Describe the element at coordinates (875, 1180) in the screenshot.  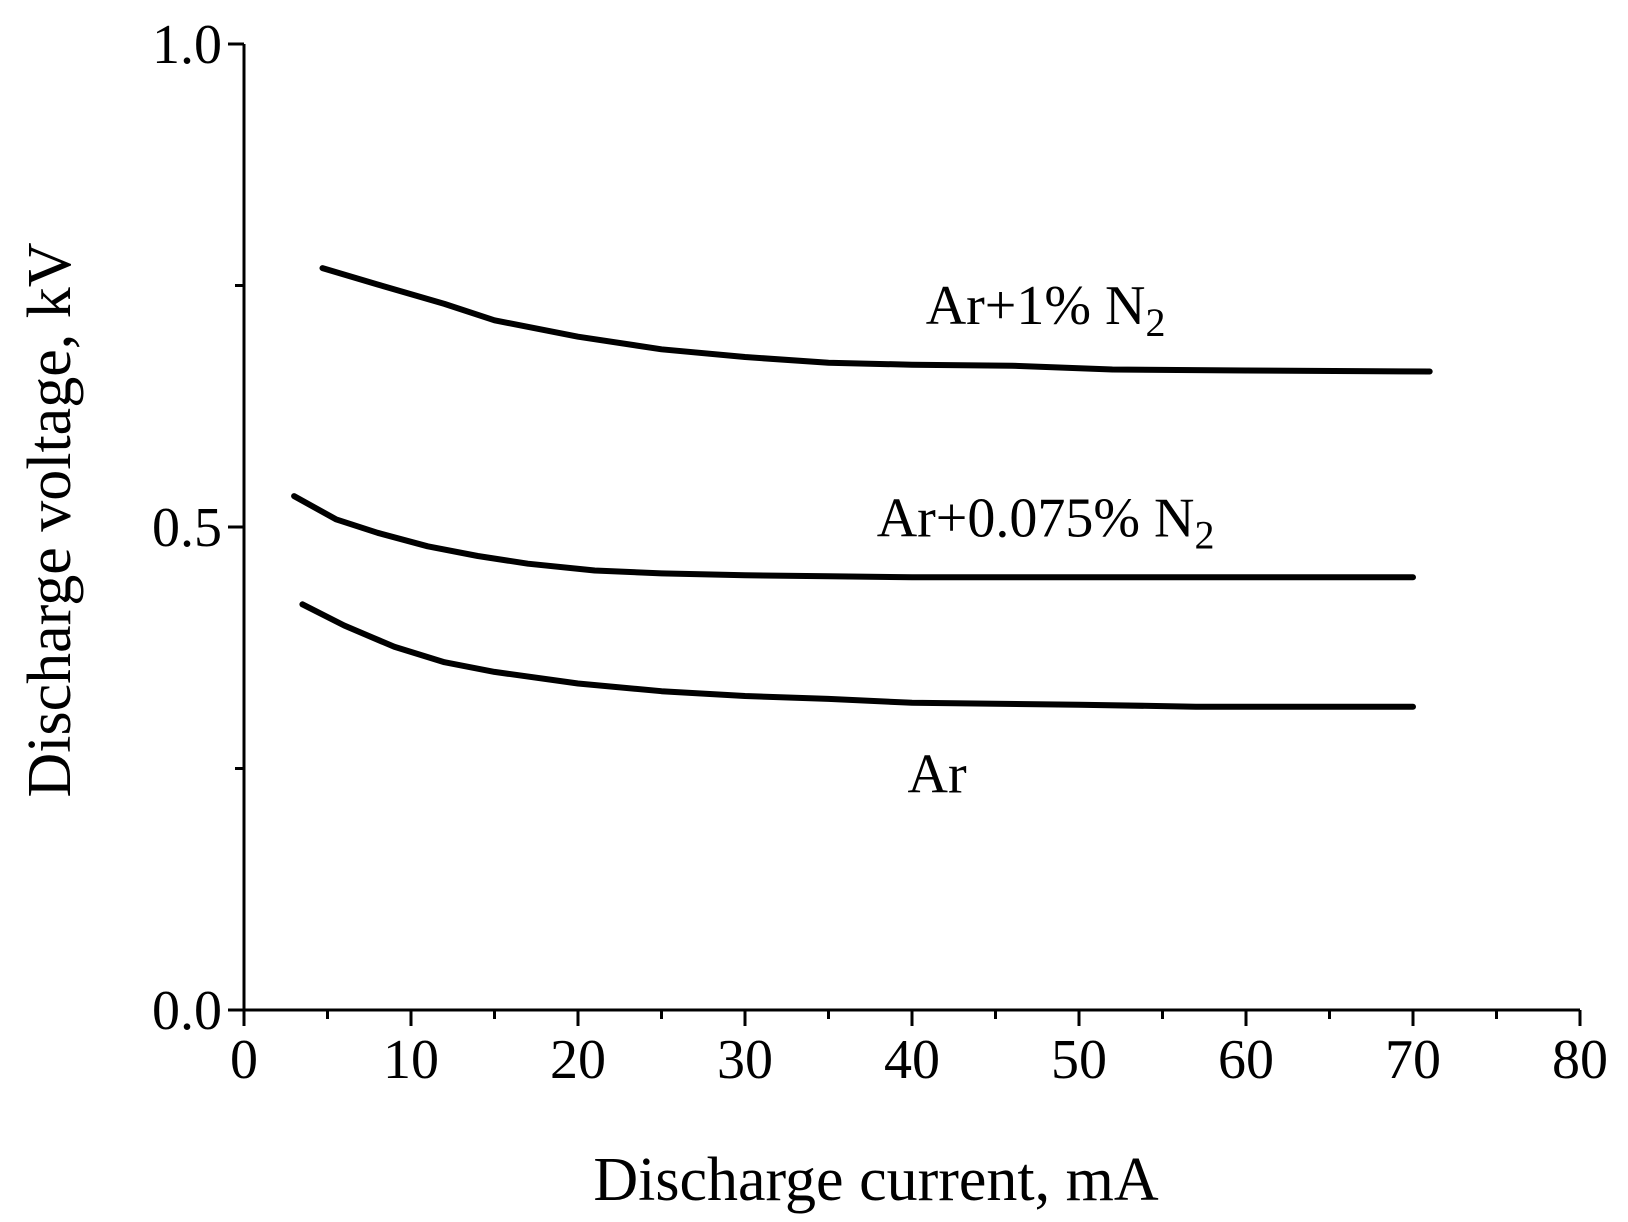
I see `x-axis-label: Discharge current, mA` at that location.